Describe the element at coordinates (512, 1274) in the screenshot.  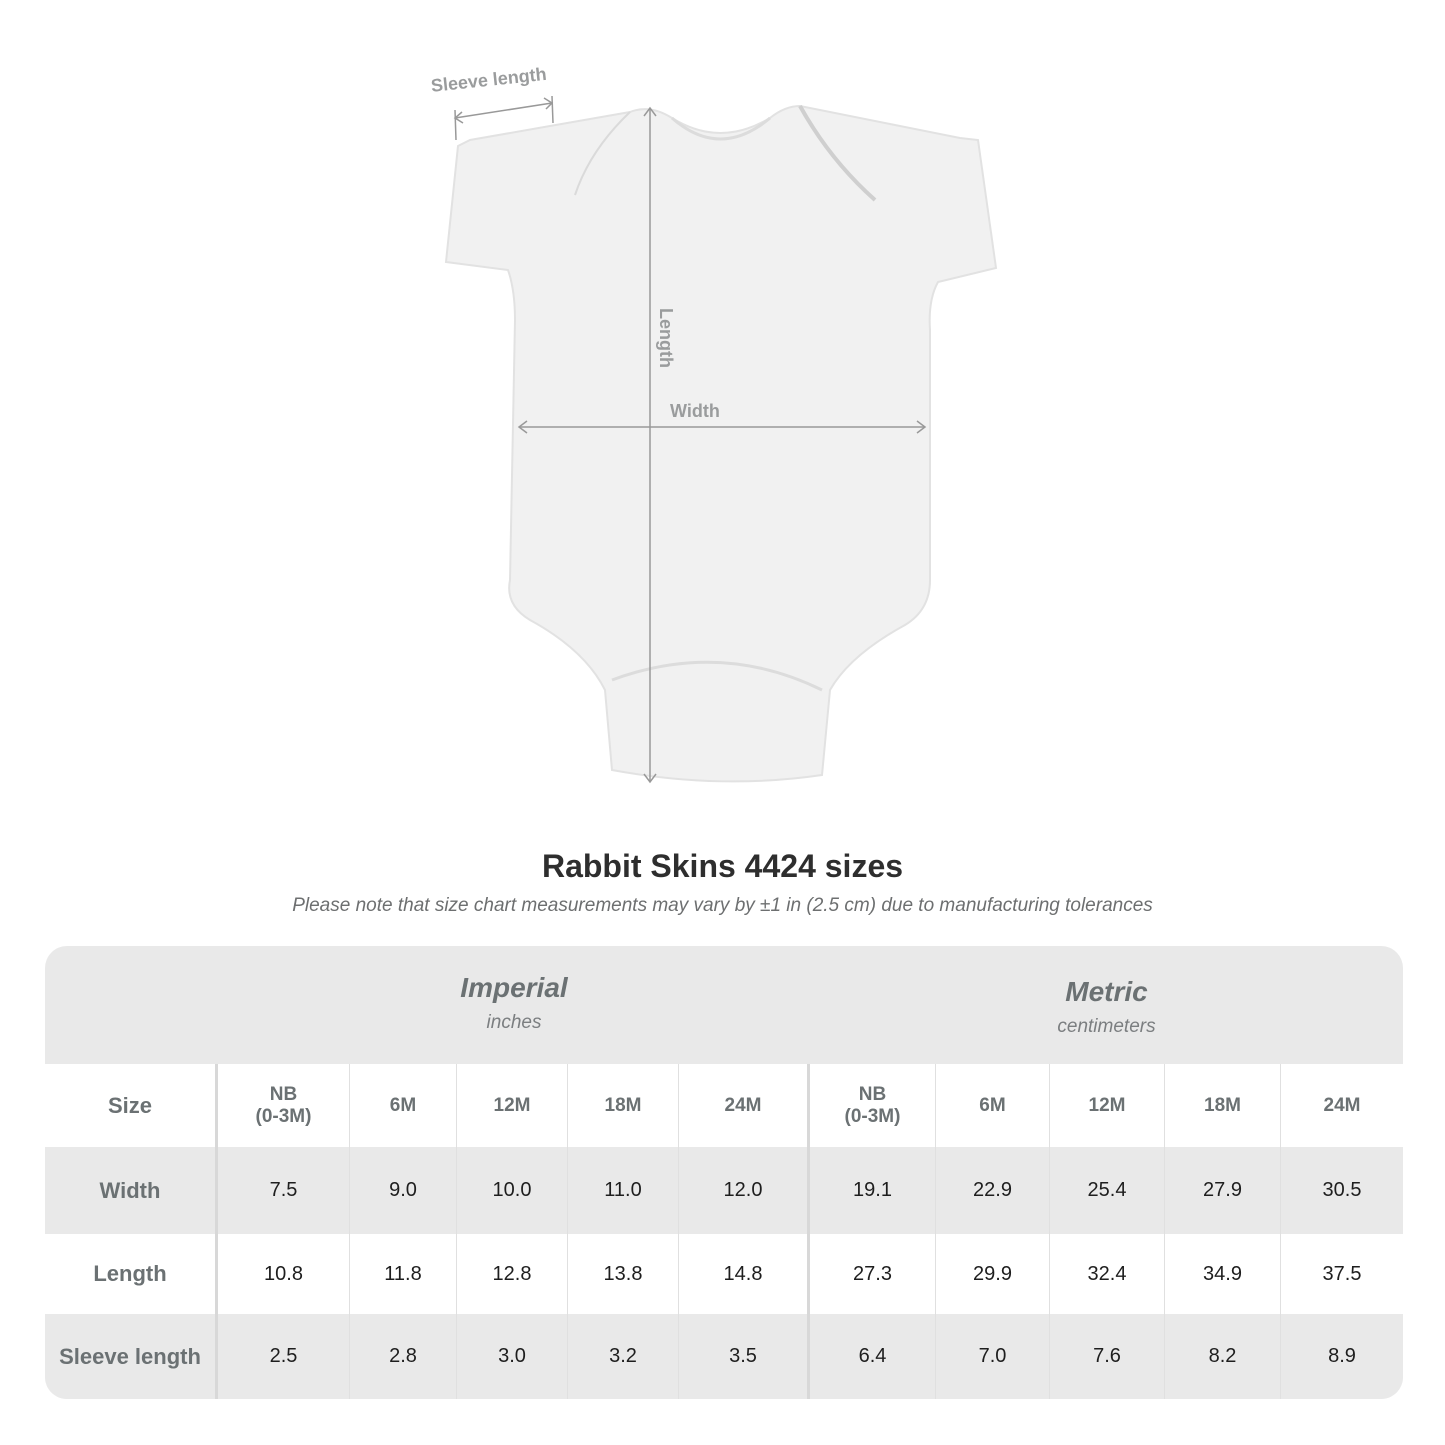
I see `imperial-value: 12.8` at that location.